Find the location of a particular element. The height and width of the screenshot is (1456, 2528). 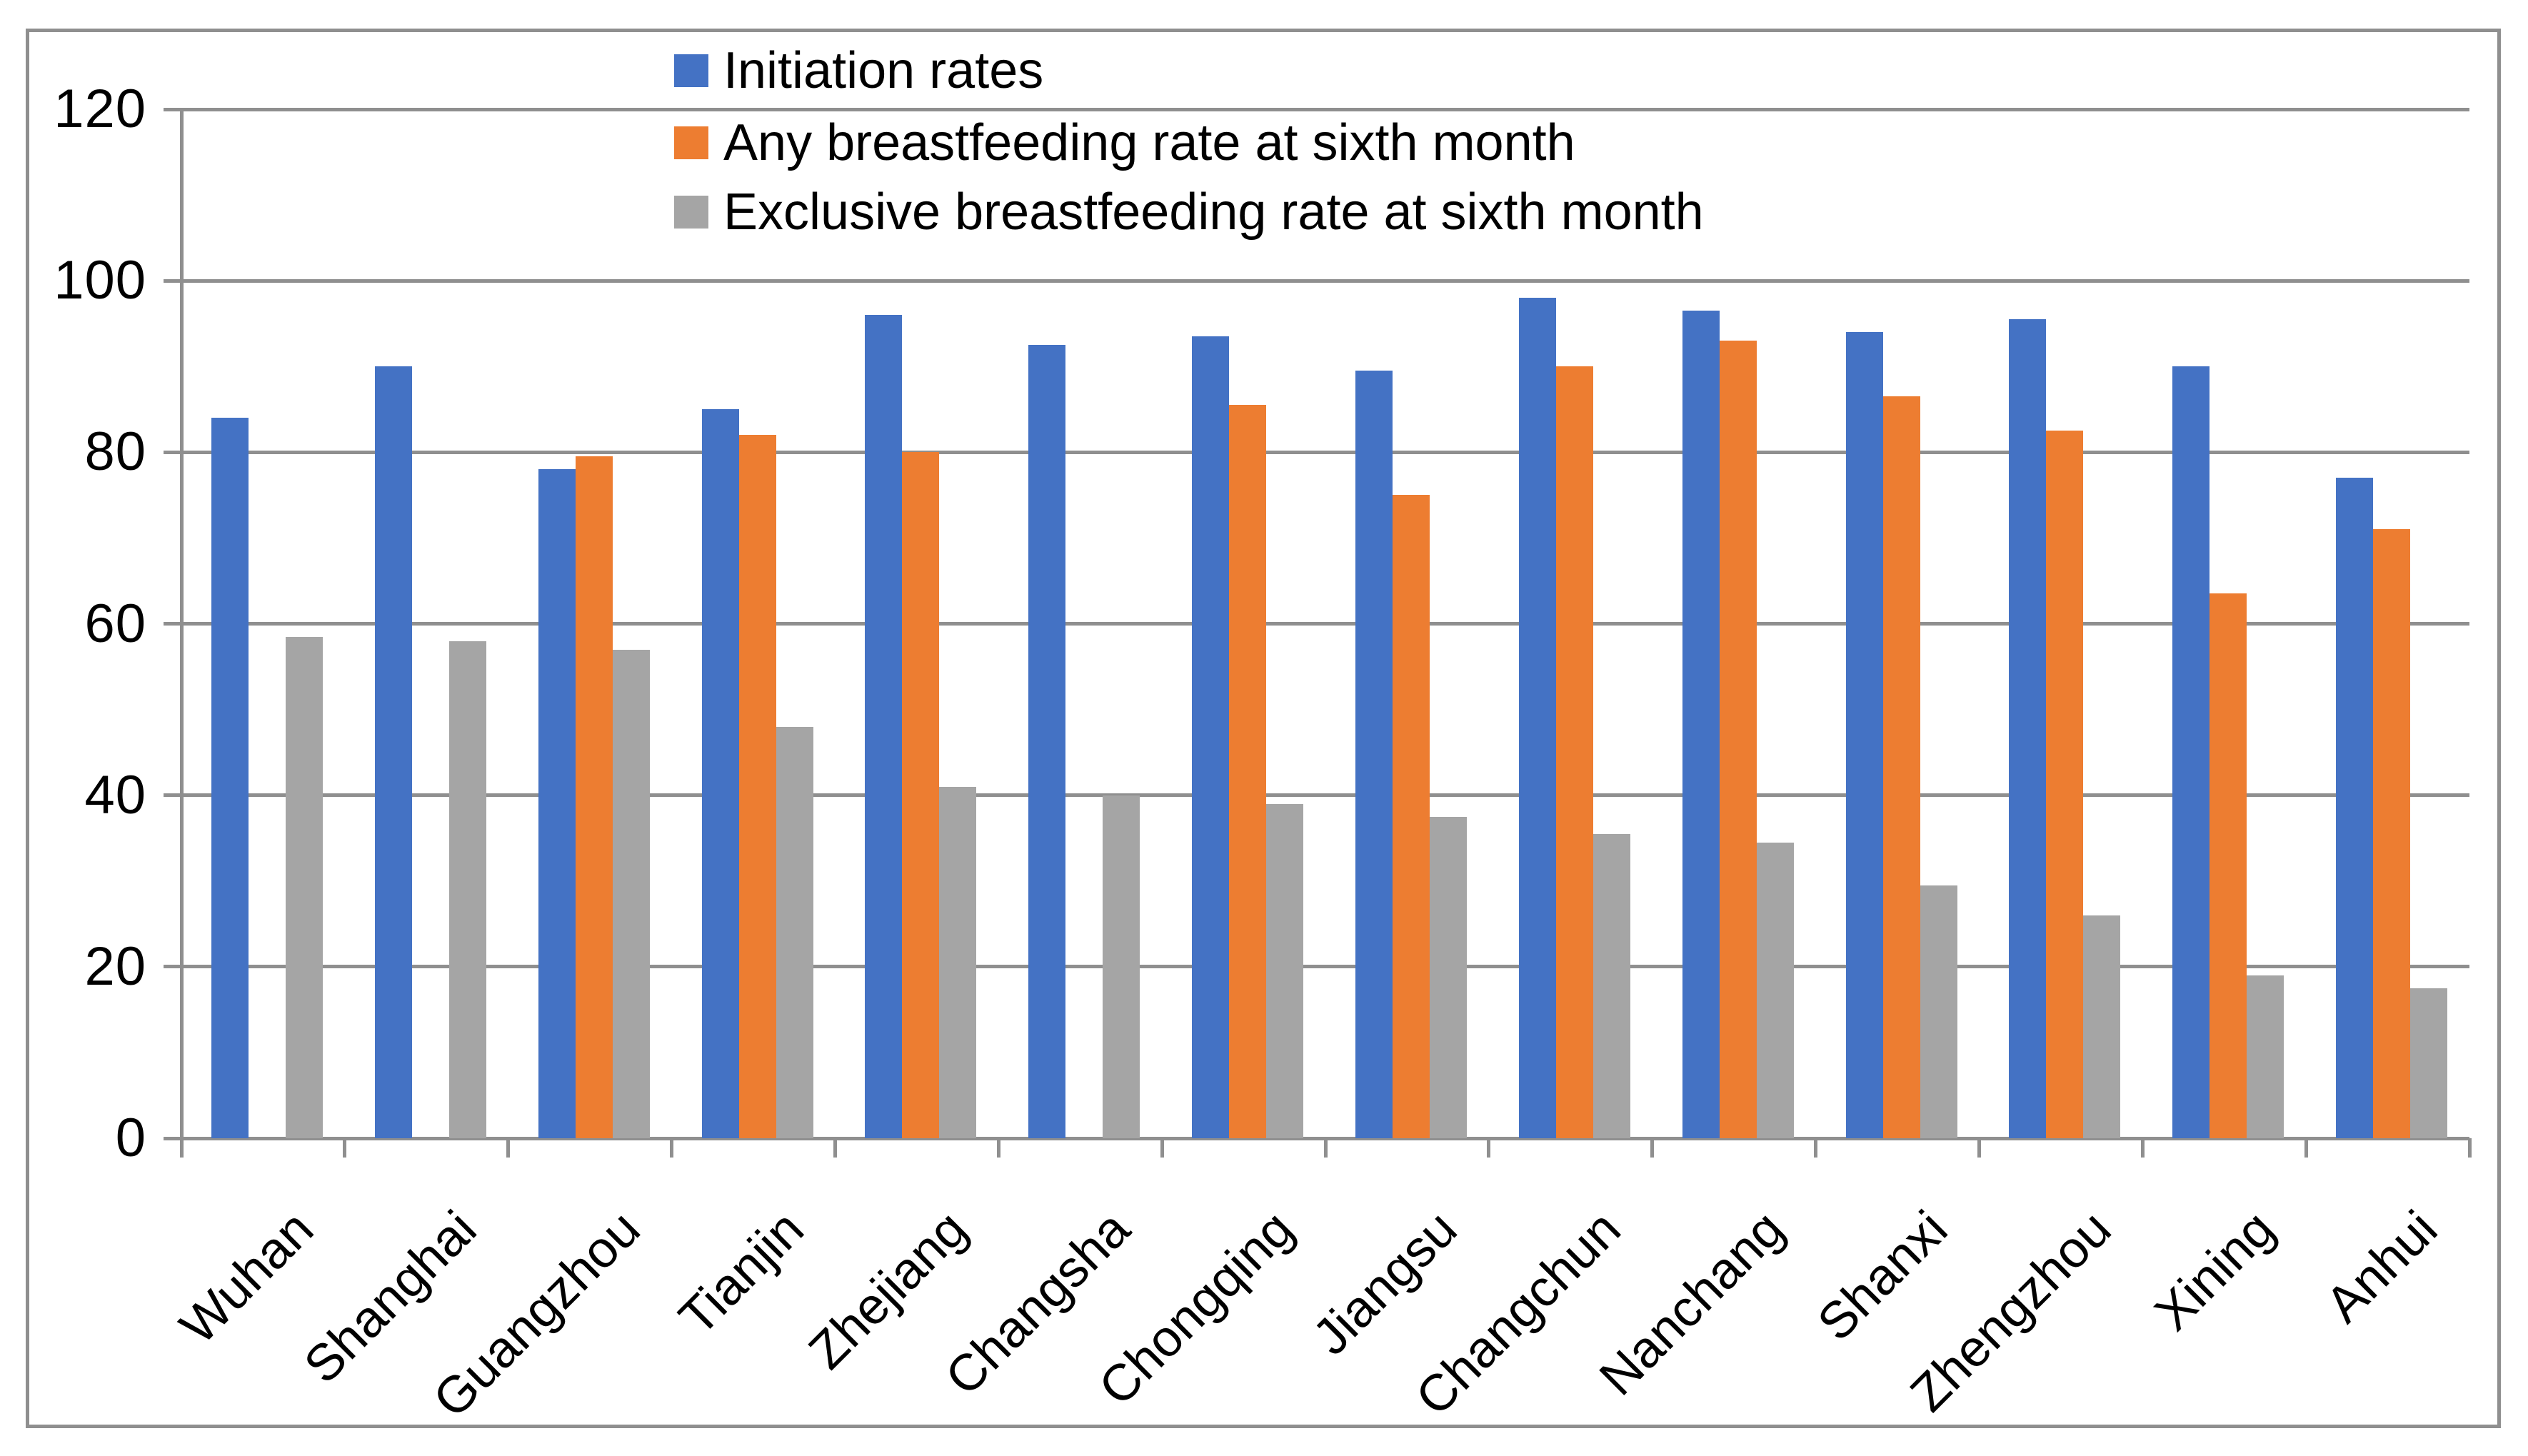

bar-tianjin-initiation-rates is located at coordinates (720, 773).